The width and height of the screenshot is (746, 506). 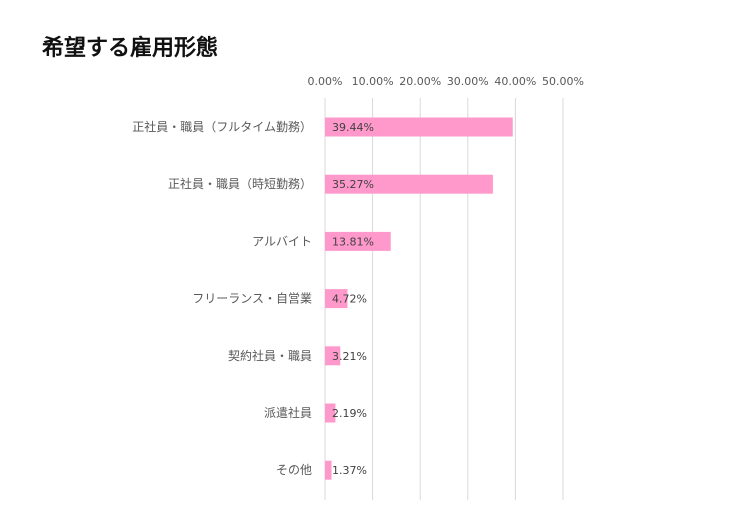 I want to click on data-label: 1.37%, so click(x=349, y=470).